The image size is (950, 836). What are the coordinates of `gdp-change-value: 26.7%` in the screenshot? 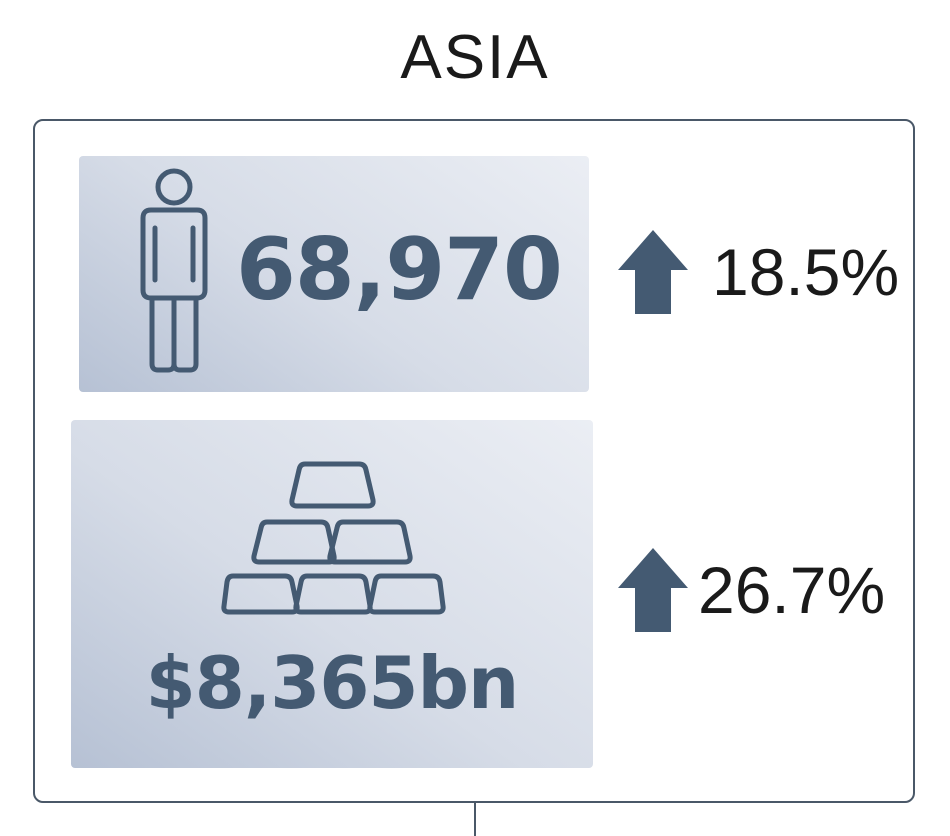 It's located at (792, 590).